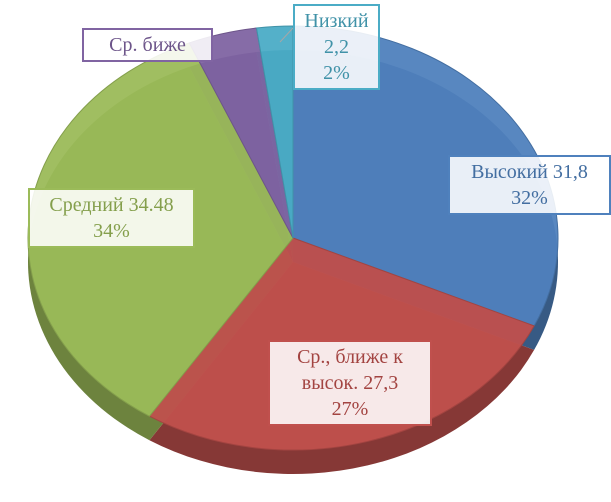  What do you see at coordinates (336, 73) in the screenshot?
I see `label-text: 2%` at bounding box center [336, 73].